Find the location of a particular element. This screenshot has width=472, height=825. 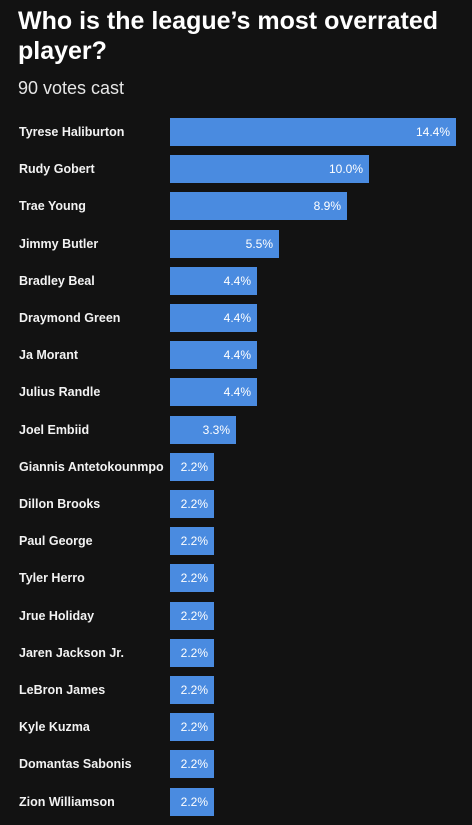

bar-row: Jaren Jackson Jr. 2.2% is located at coordinates (236, 657).